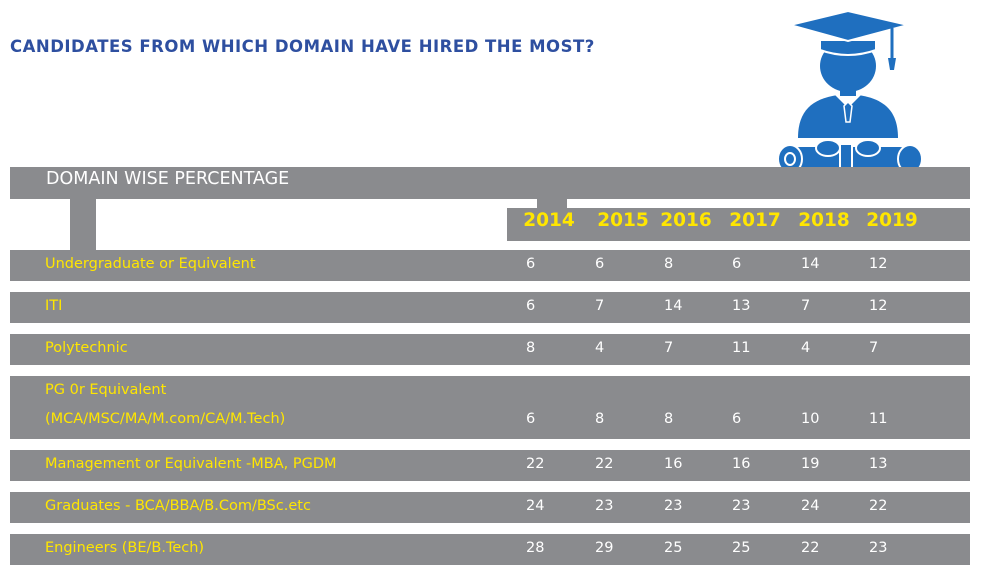  I want to click on cell-value-2018: 10, so click(810, 419).